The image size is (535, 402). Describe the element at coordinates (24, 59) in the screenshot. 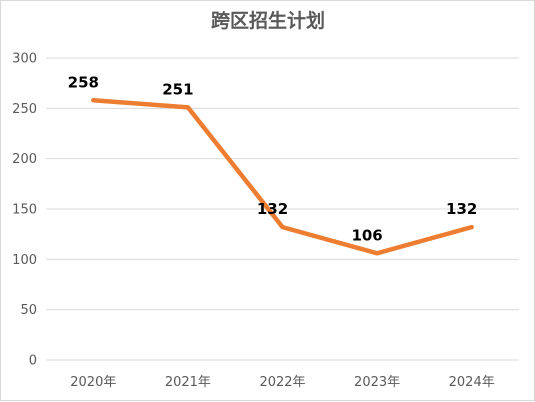

I see `y-tick-label: 300` at that location.